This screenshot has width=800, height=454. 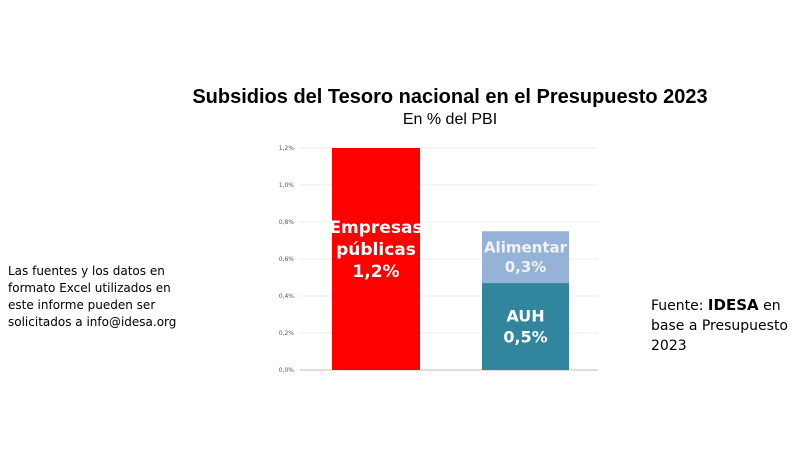 I want to click on chart-subtitle: En % del PBI, so click(x=450, y=119).